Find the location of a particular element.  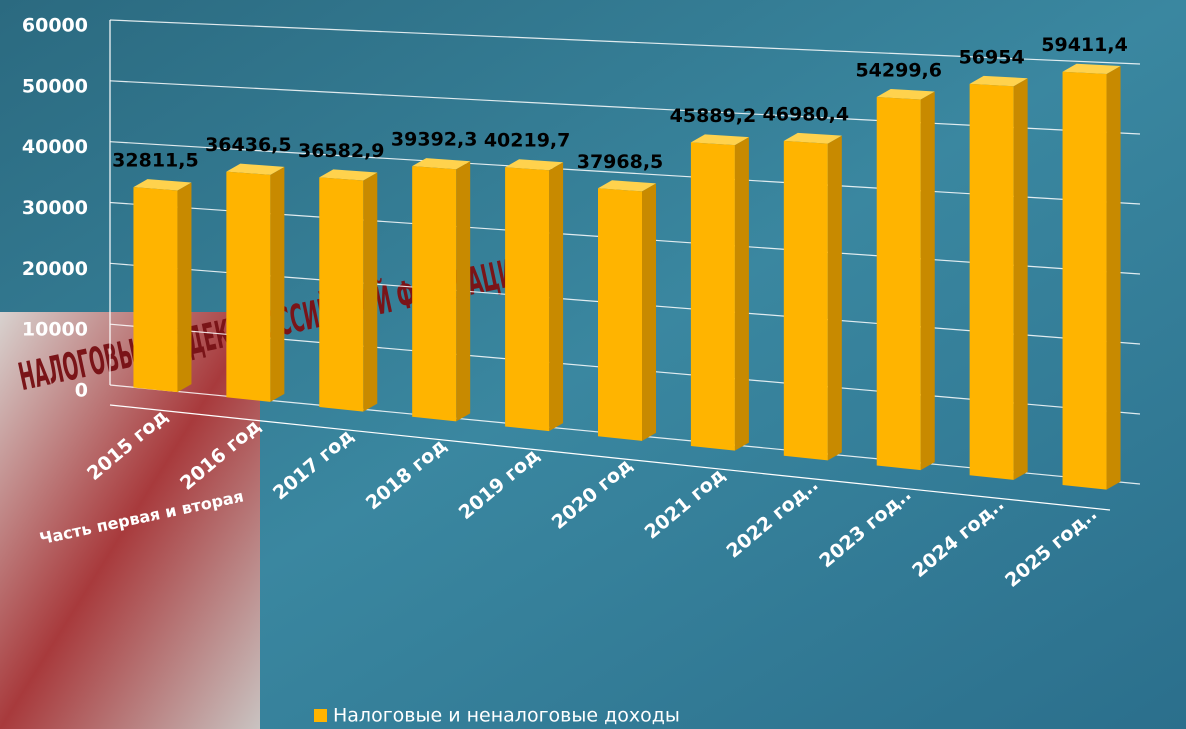

value-label: 36436,5 is located at coordinates (248, 145).